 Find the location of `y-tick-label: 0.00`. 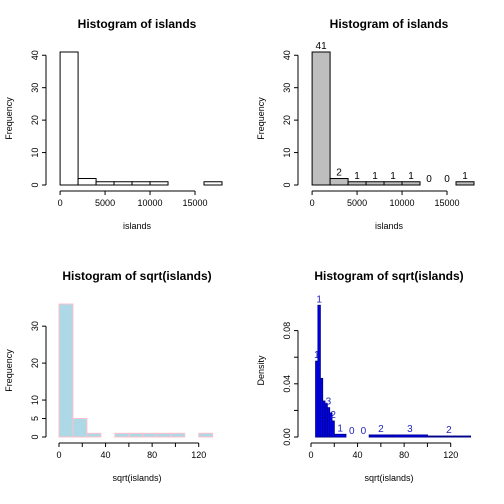

y-tick-label: 0.00 is located at coordinates (287, 437).